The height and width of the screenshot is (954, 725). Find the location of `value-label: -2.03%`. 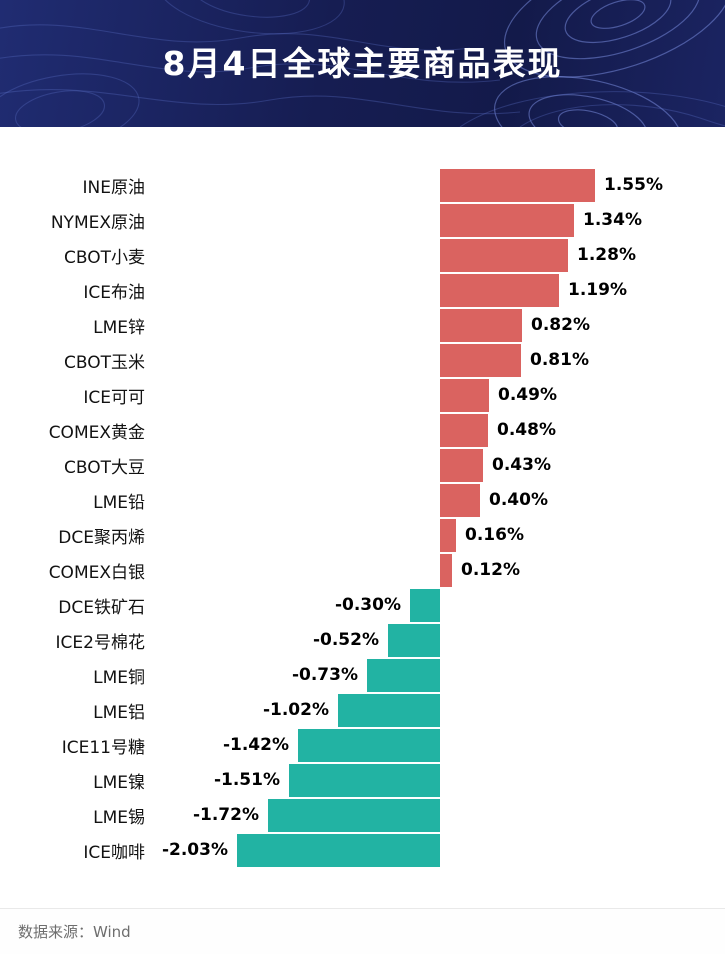

value-label: -2.03% is located at coordinates (194, 850).